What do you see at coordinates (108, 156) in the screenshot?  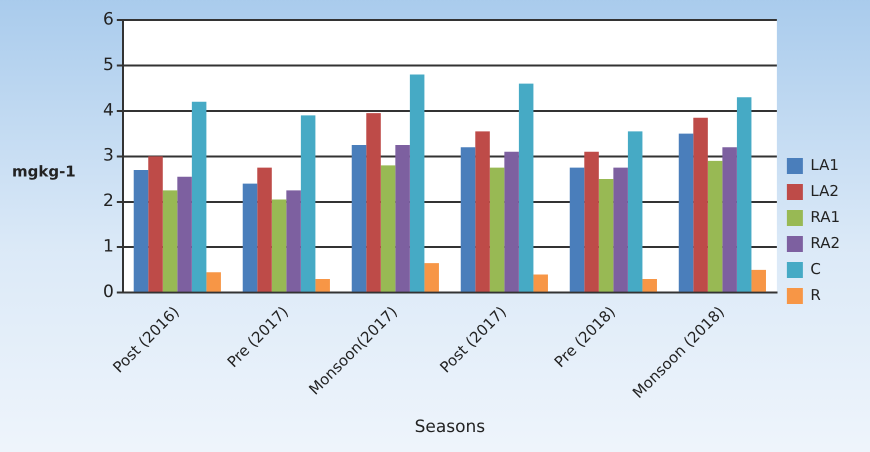 I see `y-tick-label: 3` at bounding box center [108, 156].